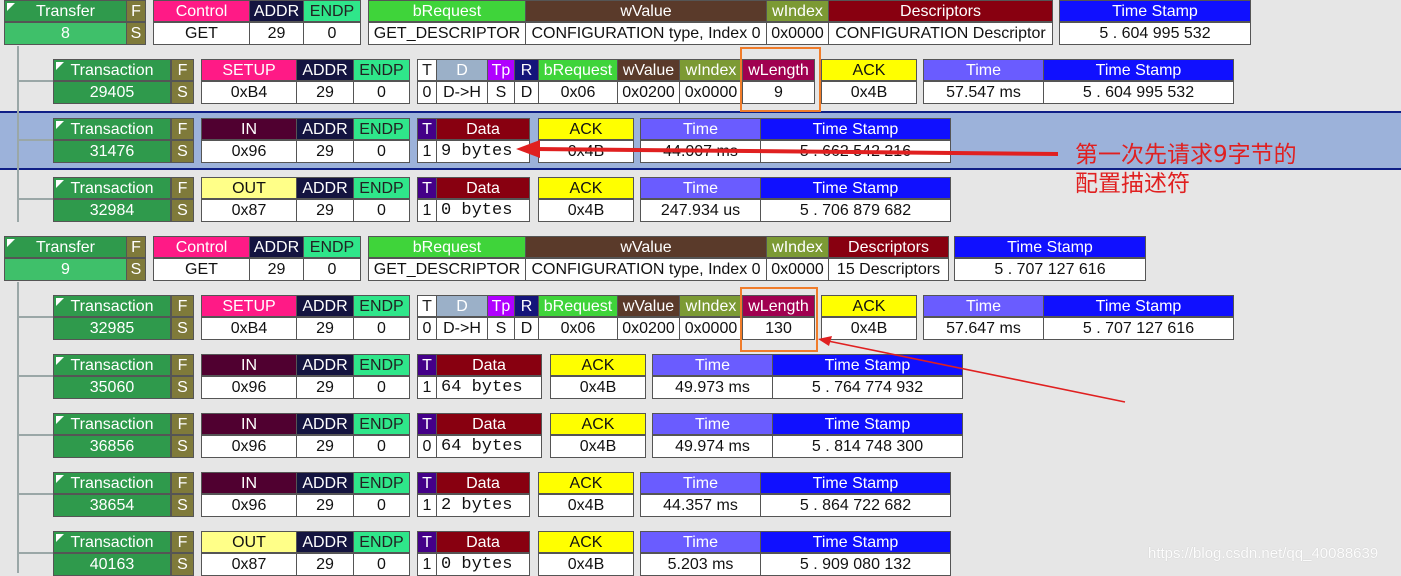 The height and width of the screenshot is (576, 1401). I want to click on transaction-number: 36856, so click(112, 446).